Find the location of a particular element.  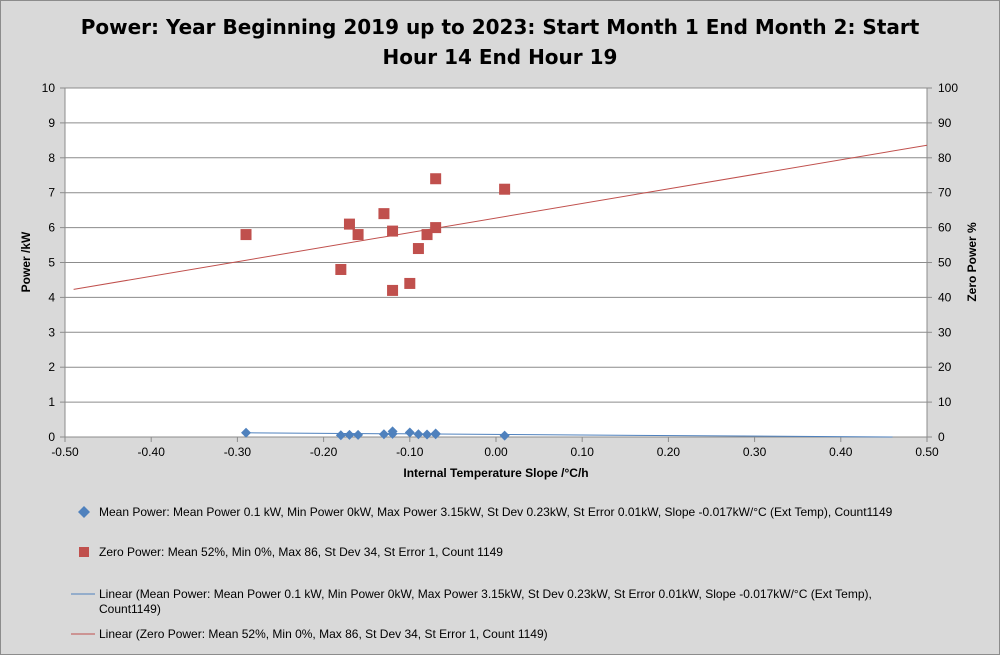

x-axis-label: Internal Temperature Slope /°C/h is located at coordinates (495, 473).